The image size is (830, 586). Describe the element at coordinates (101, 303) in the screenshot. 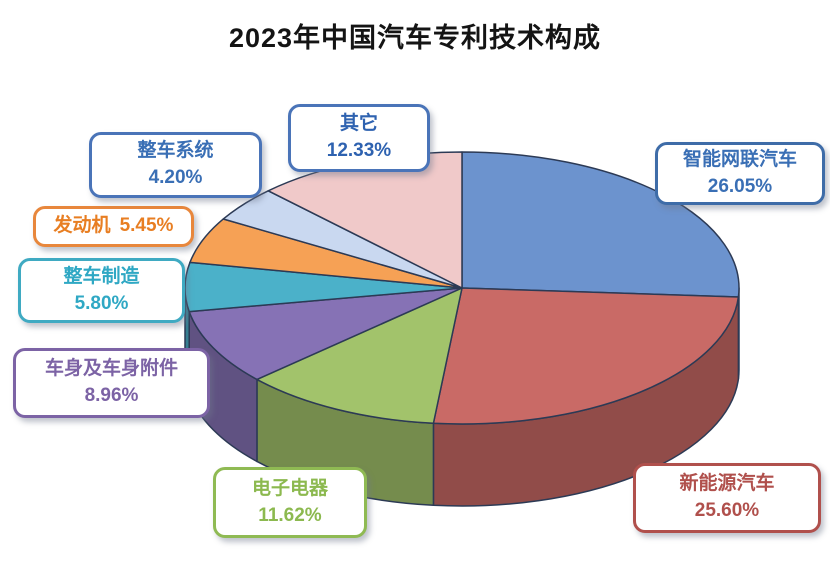

I see `slice-percent: 5.80%` at that location.